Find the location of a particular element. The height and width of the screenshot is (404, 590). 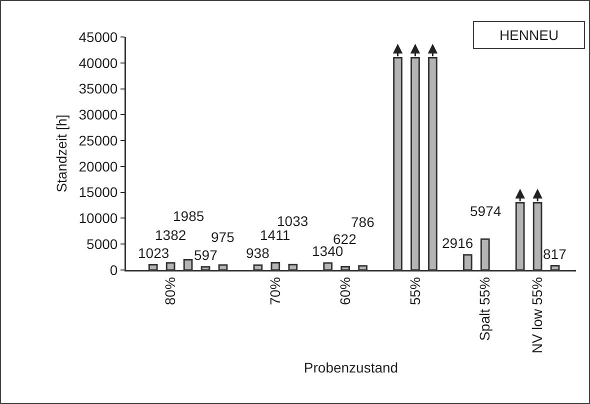

data-label: 1382 is located at coordinates (170, 235).